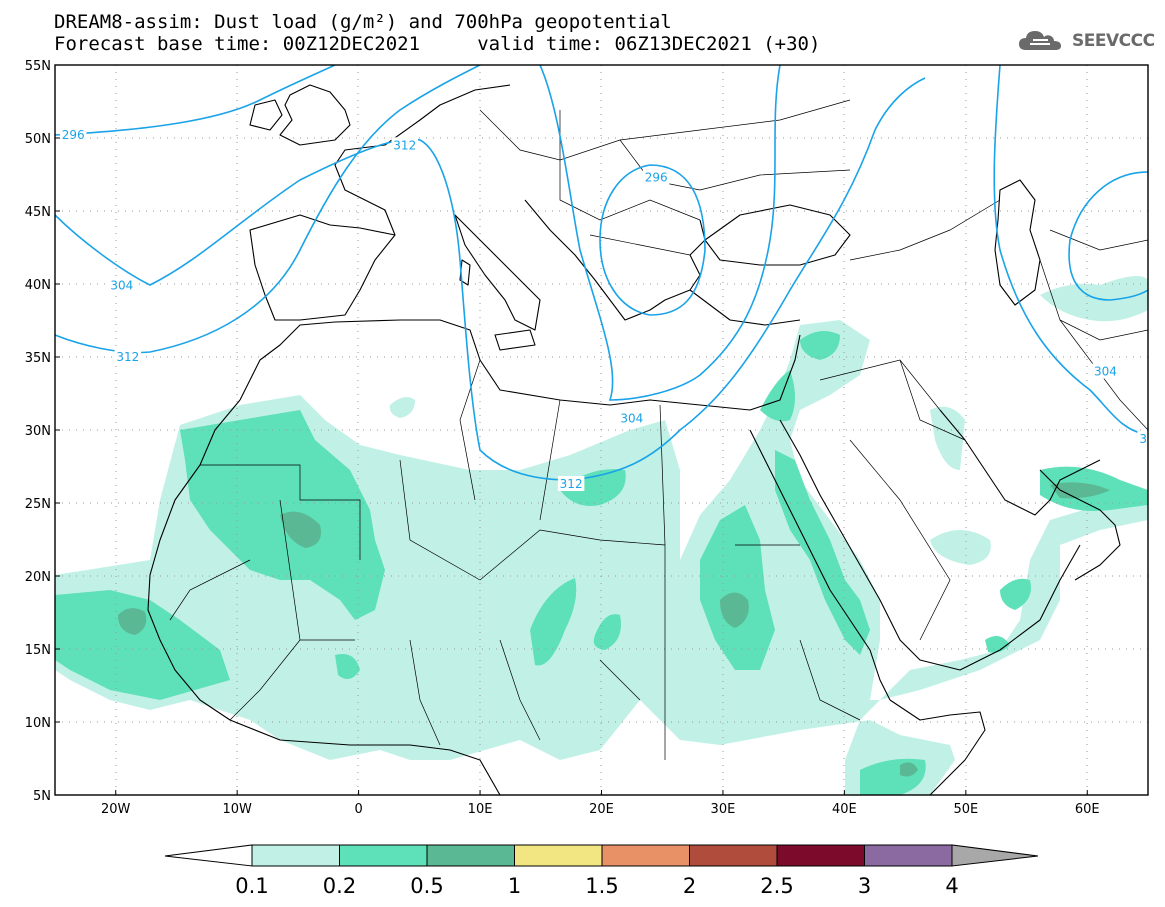  Describe the element at coordinates (689, 886) in the screenshot. I see `colorbar-label: 2` at that location.